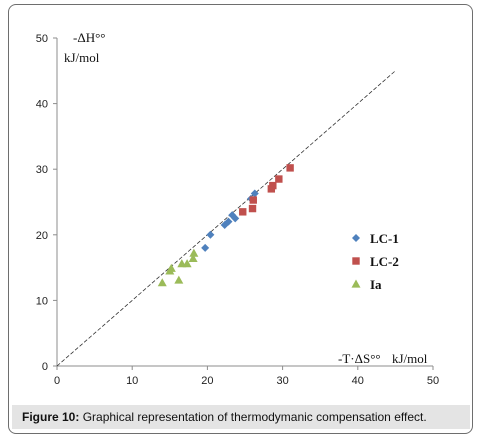  What do you see at coordinates (42, 301) in the screenshot?
I see `y-tick-label: 10` at bounding box center [42, 301].